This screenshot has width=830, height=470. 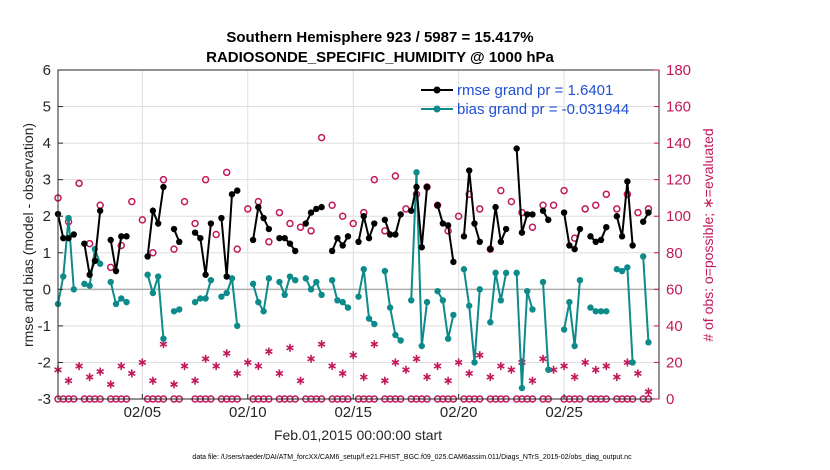 I want to click on y-right-tick-label: 60, so click(x=674, y=289).